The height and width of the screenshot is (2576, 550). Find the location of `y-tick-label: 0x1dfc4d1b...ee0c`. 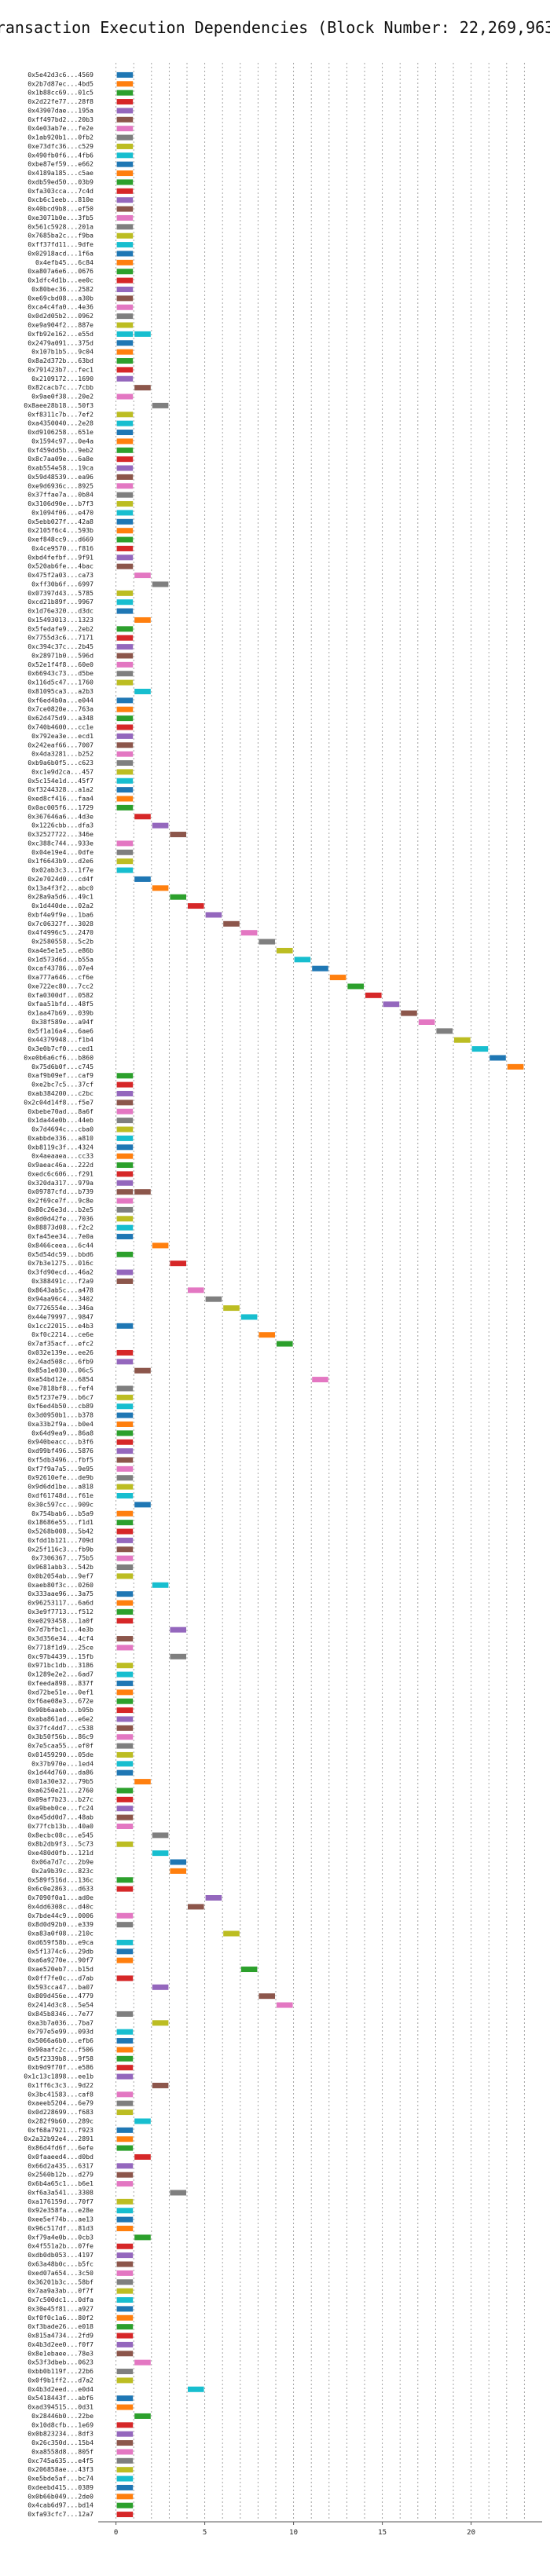

y-tick-label: 0x1dfc4d1b...ee0c is located at coordinates (61, 280).